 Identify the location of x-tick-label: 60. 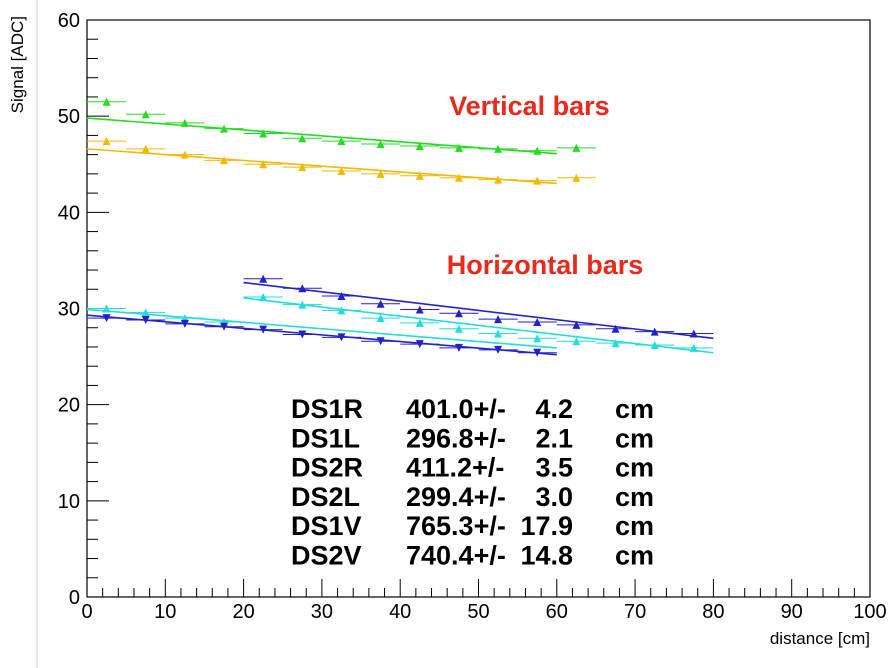
(557, 612).